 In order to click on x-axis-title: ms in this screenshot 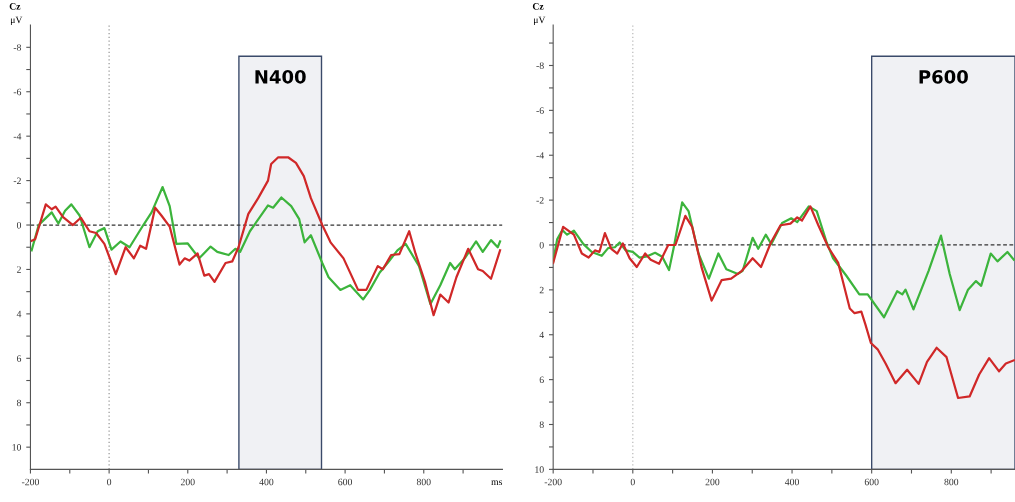, I will do `click(497, 483)`.